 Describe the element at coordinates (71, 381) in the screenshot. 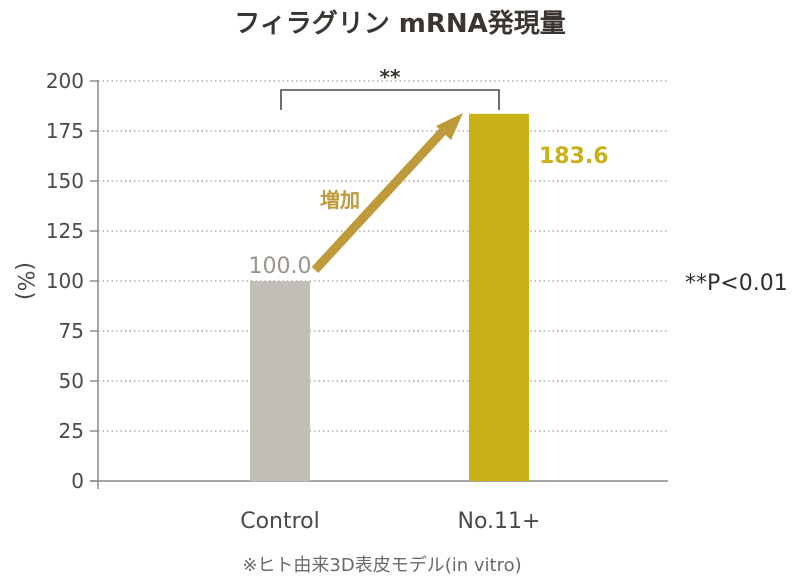

I see `y-tick-label: 50` at that location.